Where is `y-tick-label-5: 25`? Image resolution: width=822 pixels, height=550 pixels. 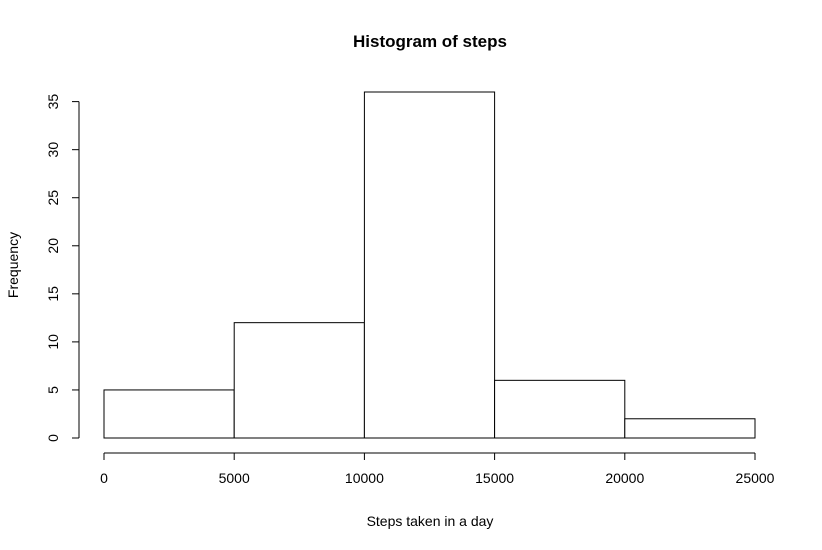
y-tick-label-5: 25 is located at coordinates (53, 198).